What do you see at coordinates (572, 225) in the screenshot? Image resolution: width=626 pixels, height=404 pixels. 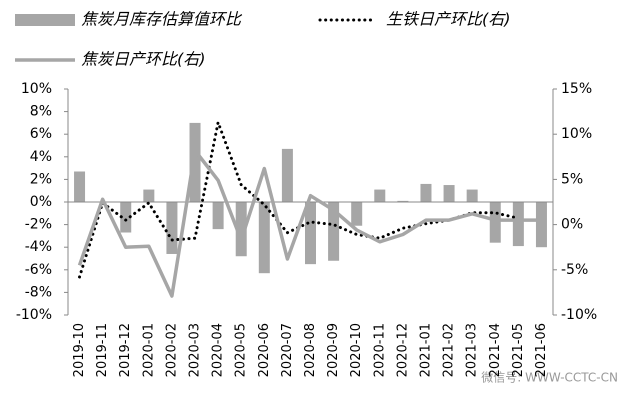 I see `y2-tick-label: 0%` at bounding box center [572, 225].